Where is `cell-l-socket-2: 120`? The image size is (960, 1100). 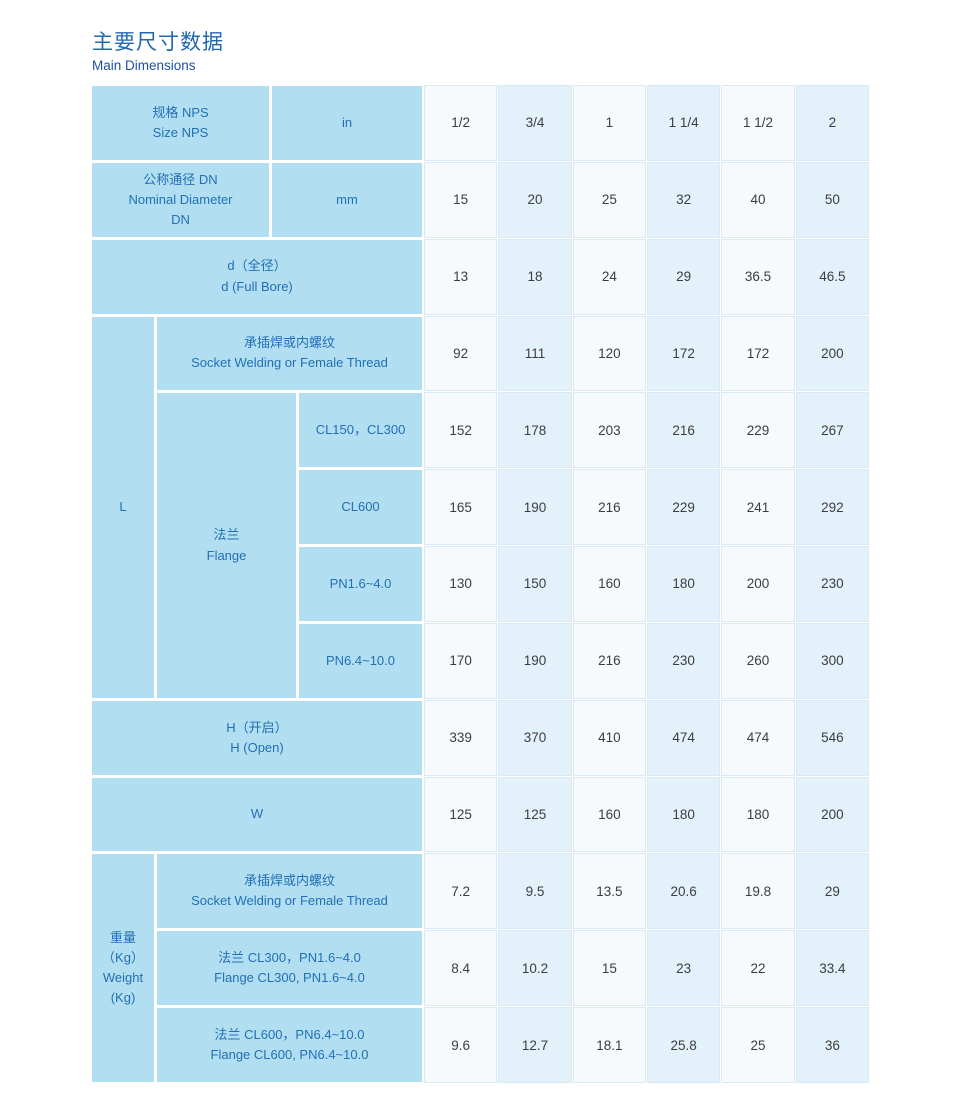
cell-l-socket-2: 120 is located at coordinates (609, 353).